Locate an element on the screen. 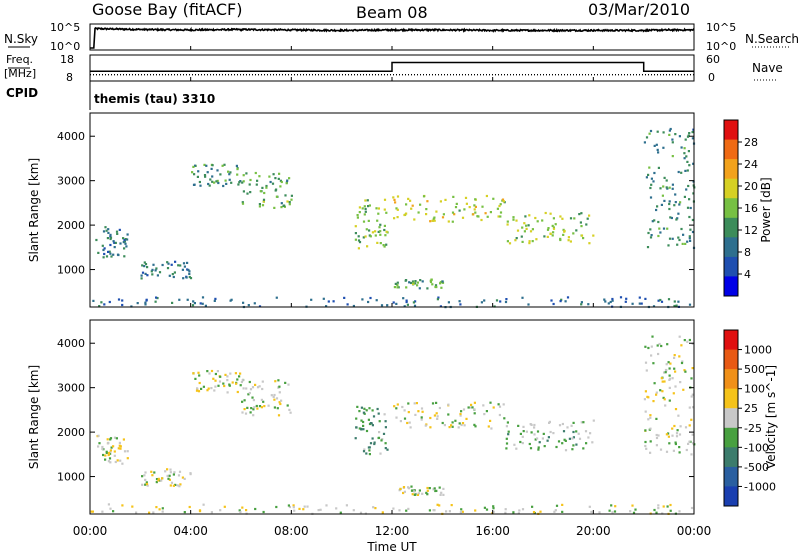 The width and height of the screenshot is (800, 554). velocity-colorbar-frame is located at coordinates (731, 418).